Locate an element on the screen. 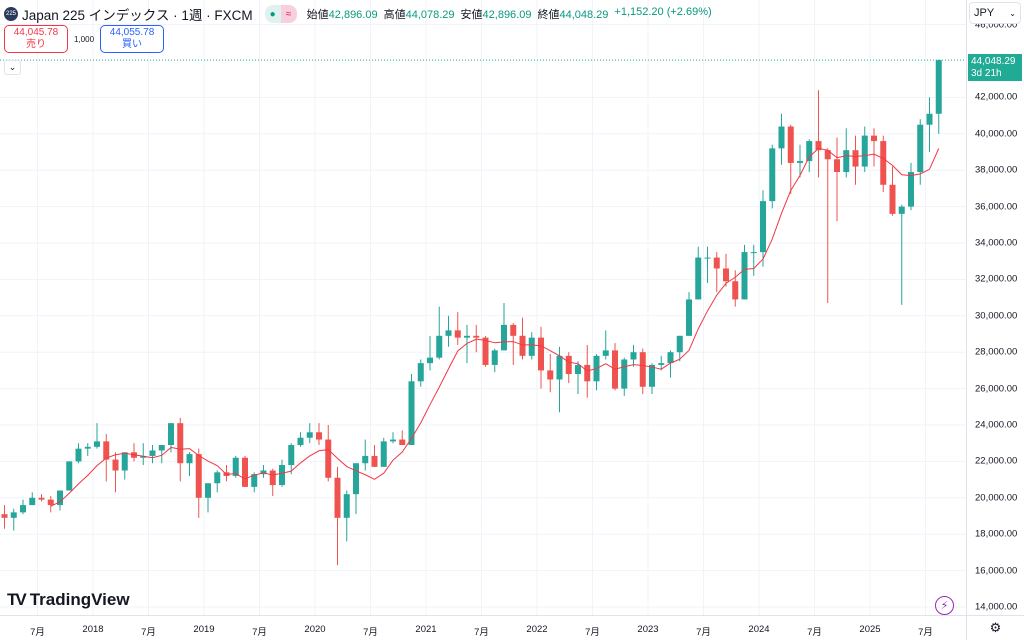  market-status: ● ≈ is located at coordinates (280, 14).